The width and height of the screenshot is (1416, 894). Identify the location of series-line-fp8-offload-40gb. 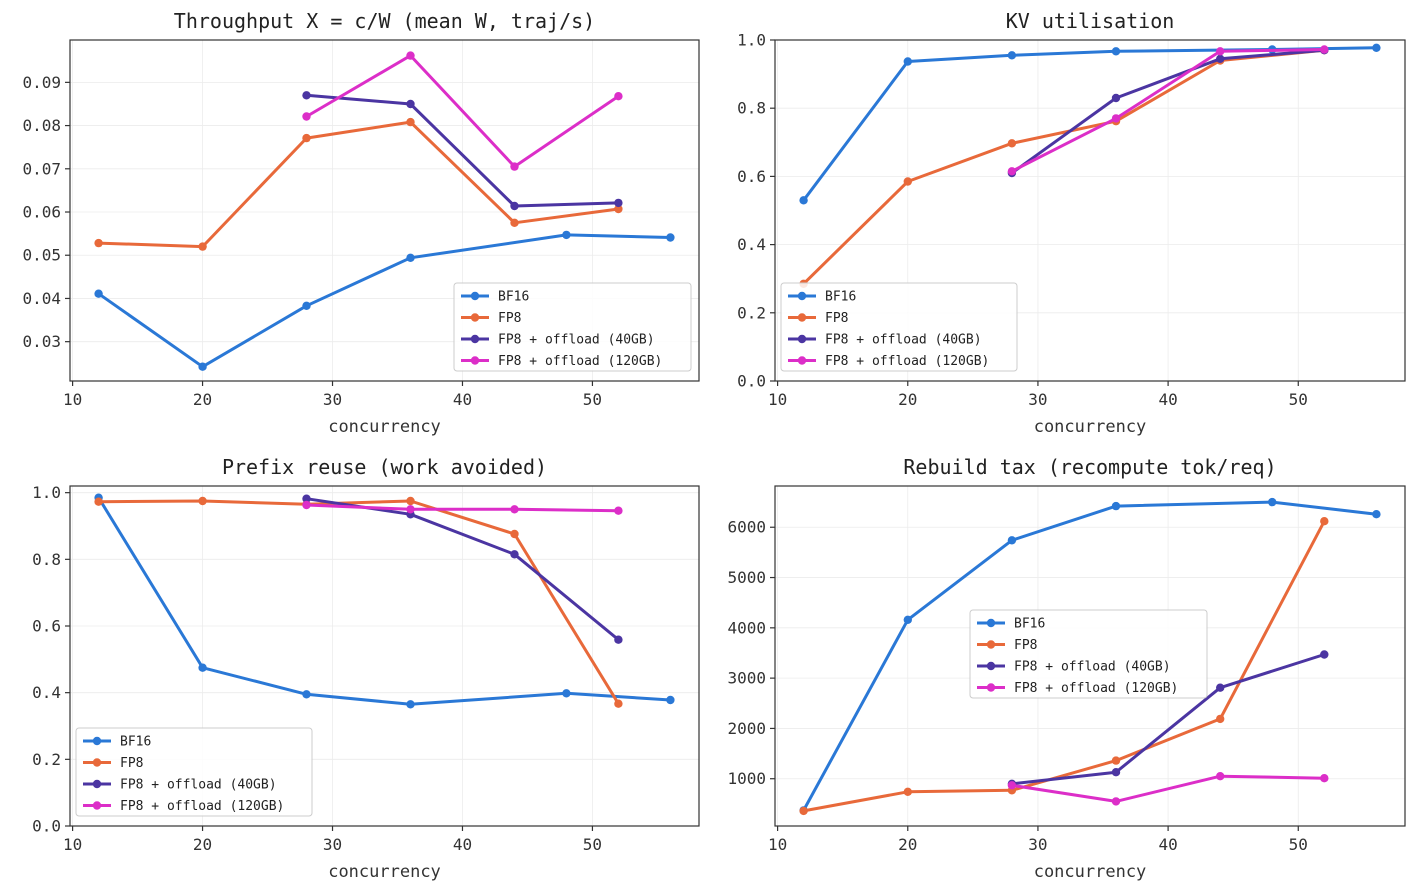
(462, 150).